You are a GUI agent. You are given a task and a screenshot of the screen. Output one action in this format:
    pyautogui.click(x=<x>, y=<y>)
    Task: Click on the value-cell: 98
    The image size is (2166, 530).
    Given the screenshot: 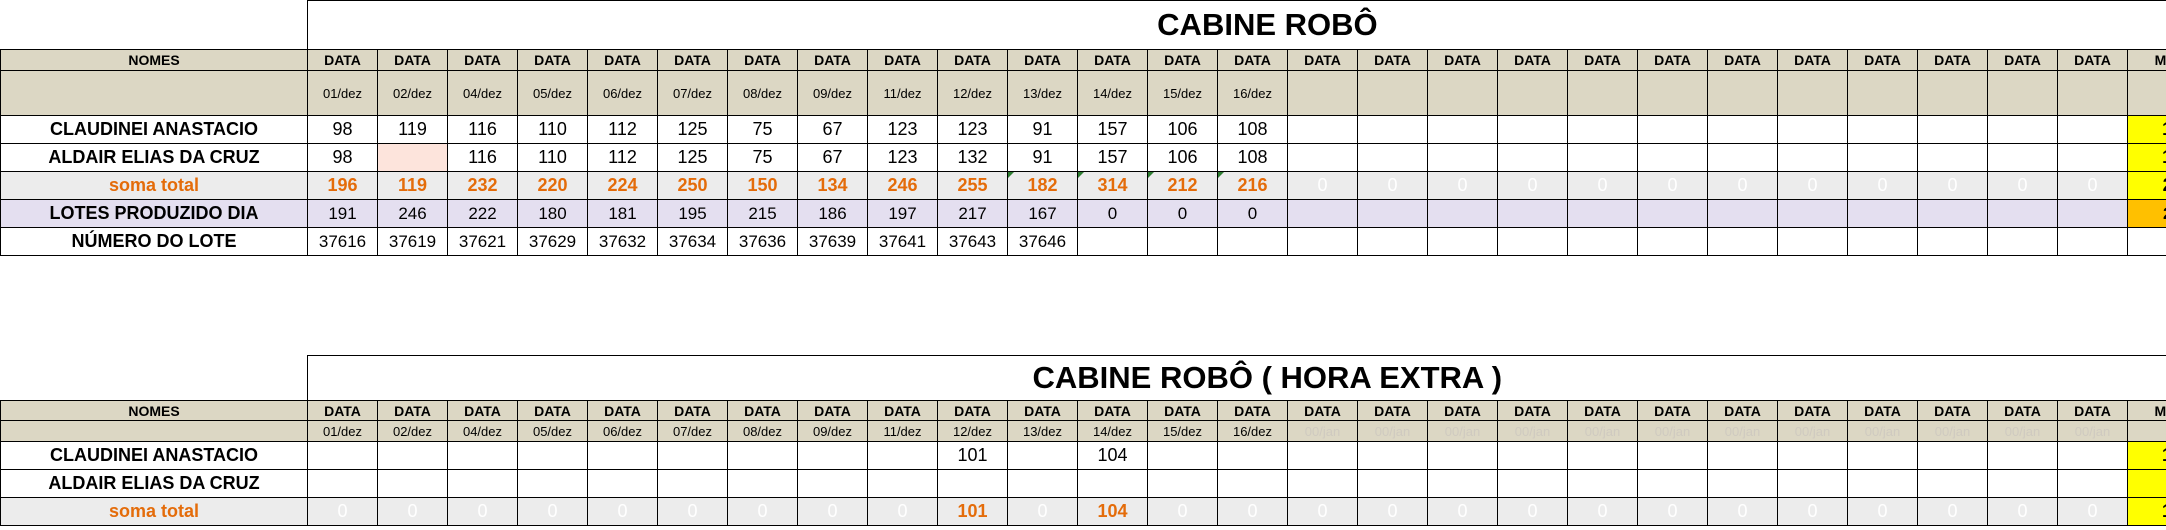 What is the action you would take?
    pyautogui.click(x=342, y=129)
    